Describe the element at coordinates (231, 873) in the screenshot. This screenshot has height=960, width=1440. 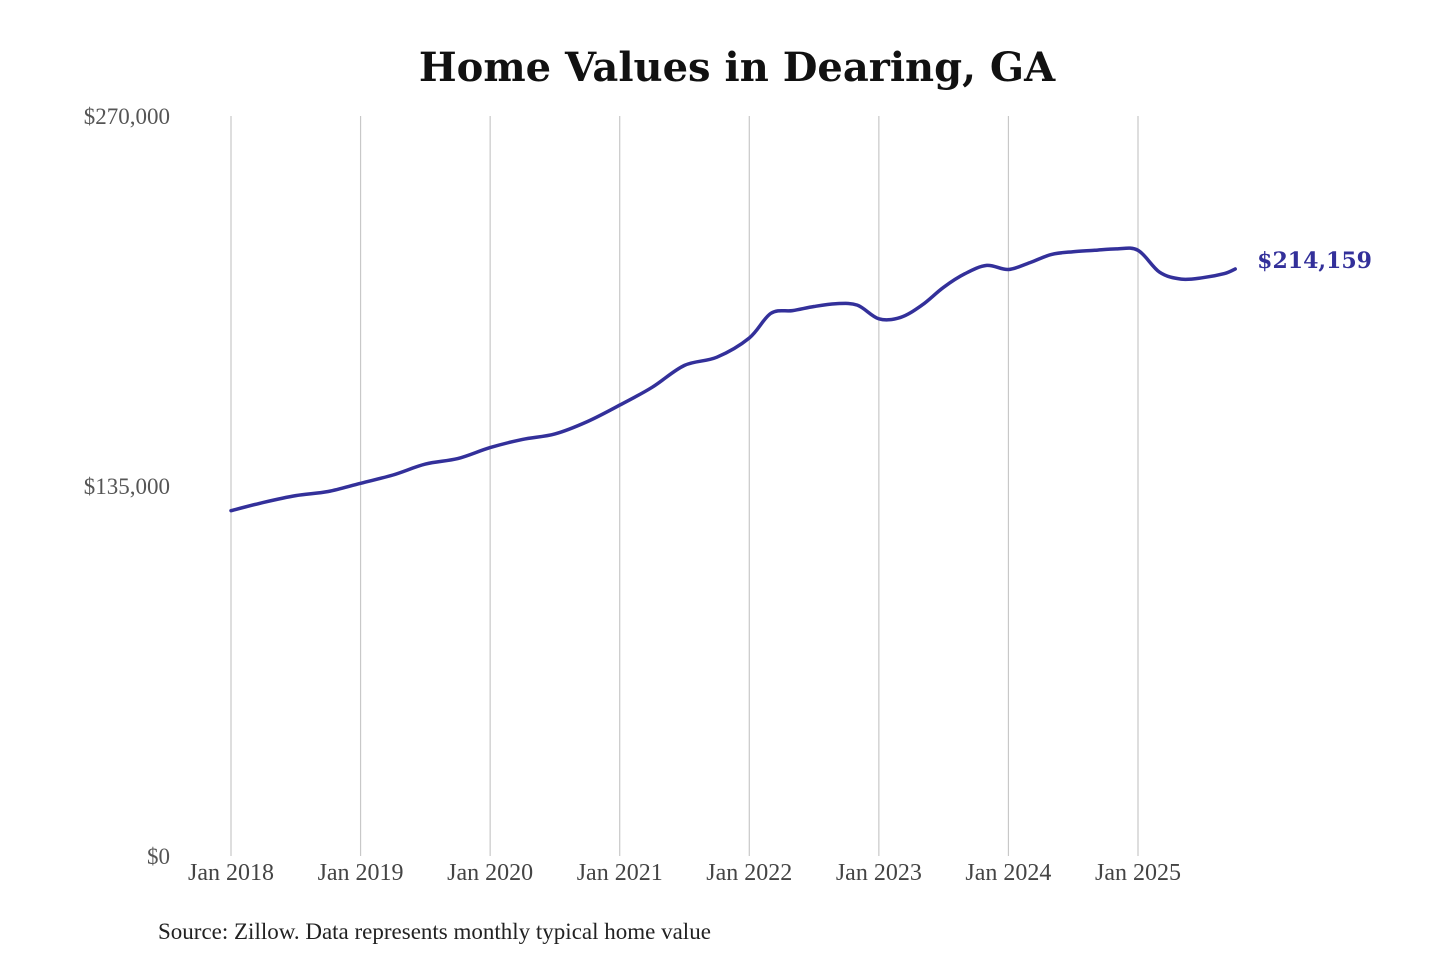
I see `x-tick-label: Jan 2018` at that location.